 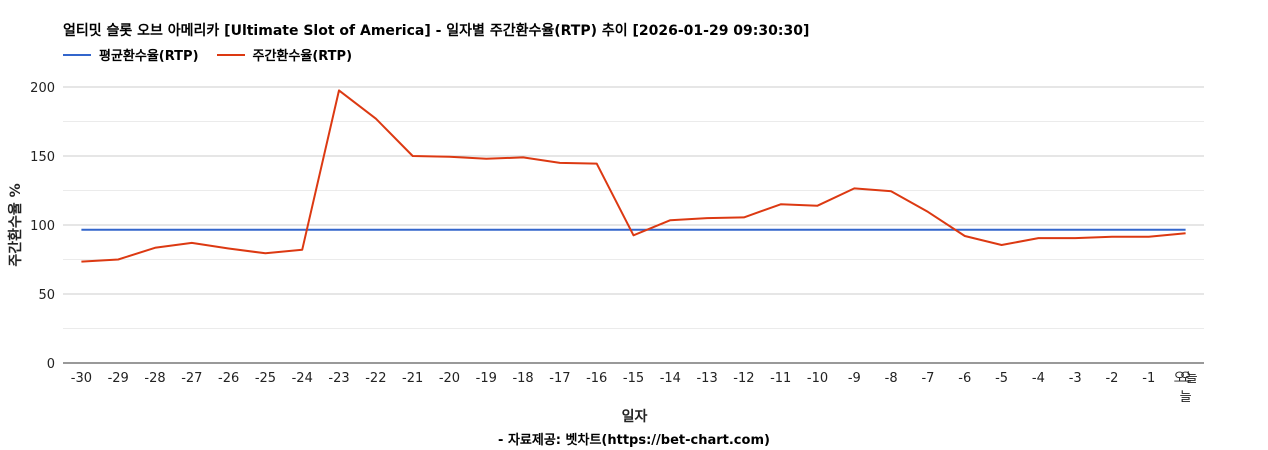 I want to click on x-tick-label: -1, so click(x=1148, y=378).